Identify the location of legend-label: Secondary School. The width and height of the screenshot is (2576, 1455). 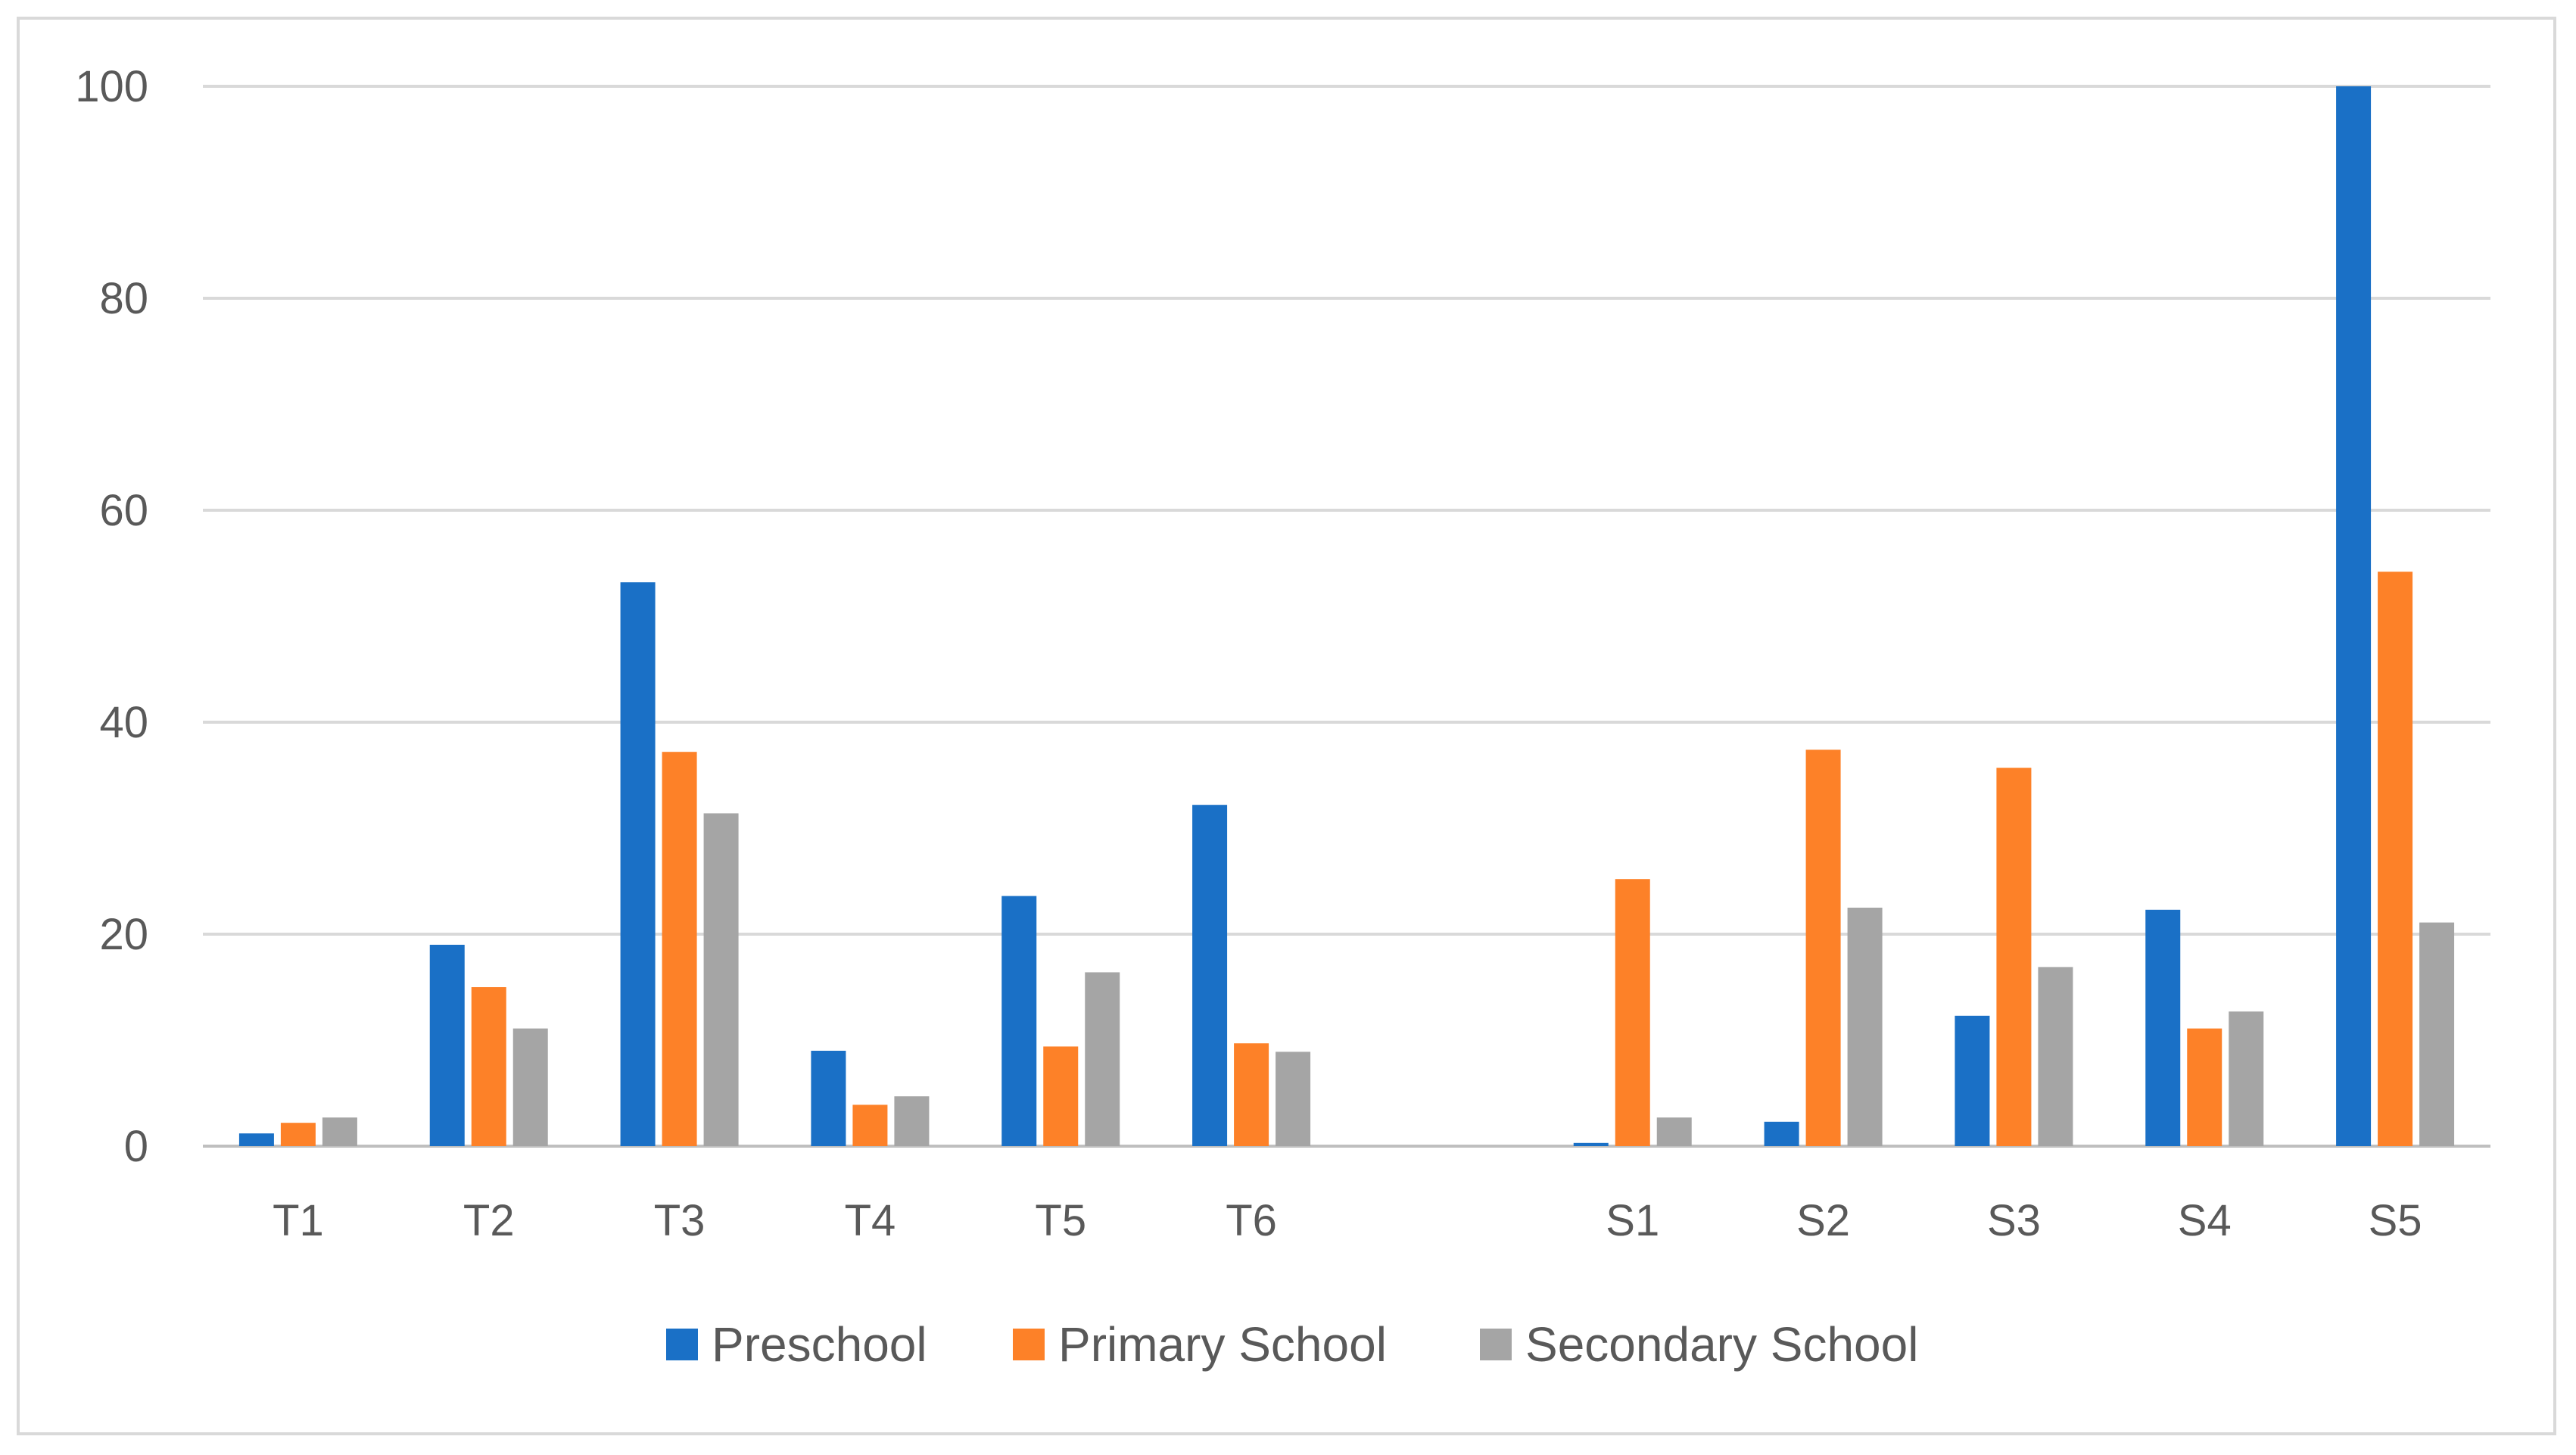
(1721, 1344).